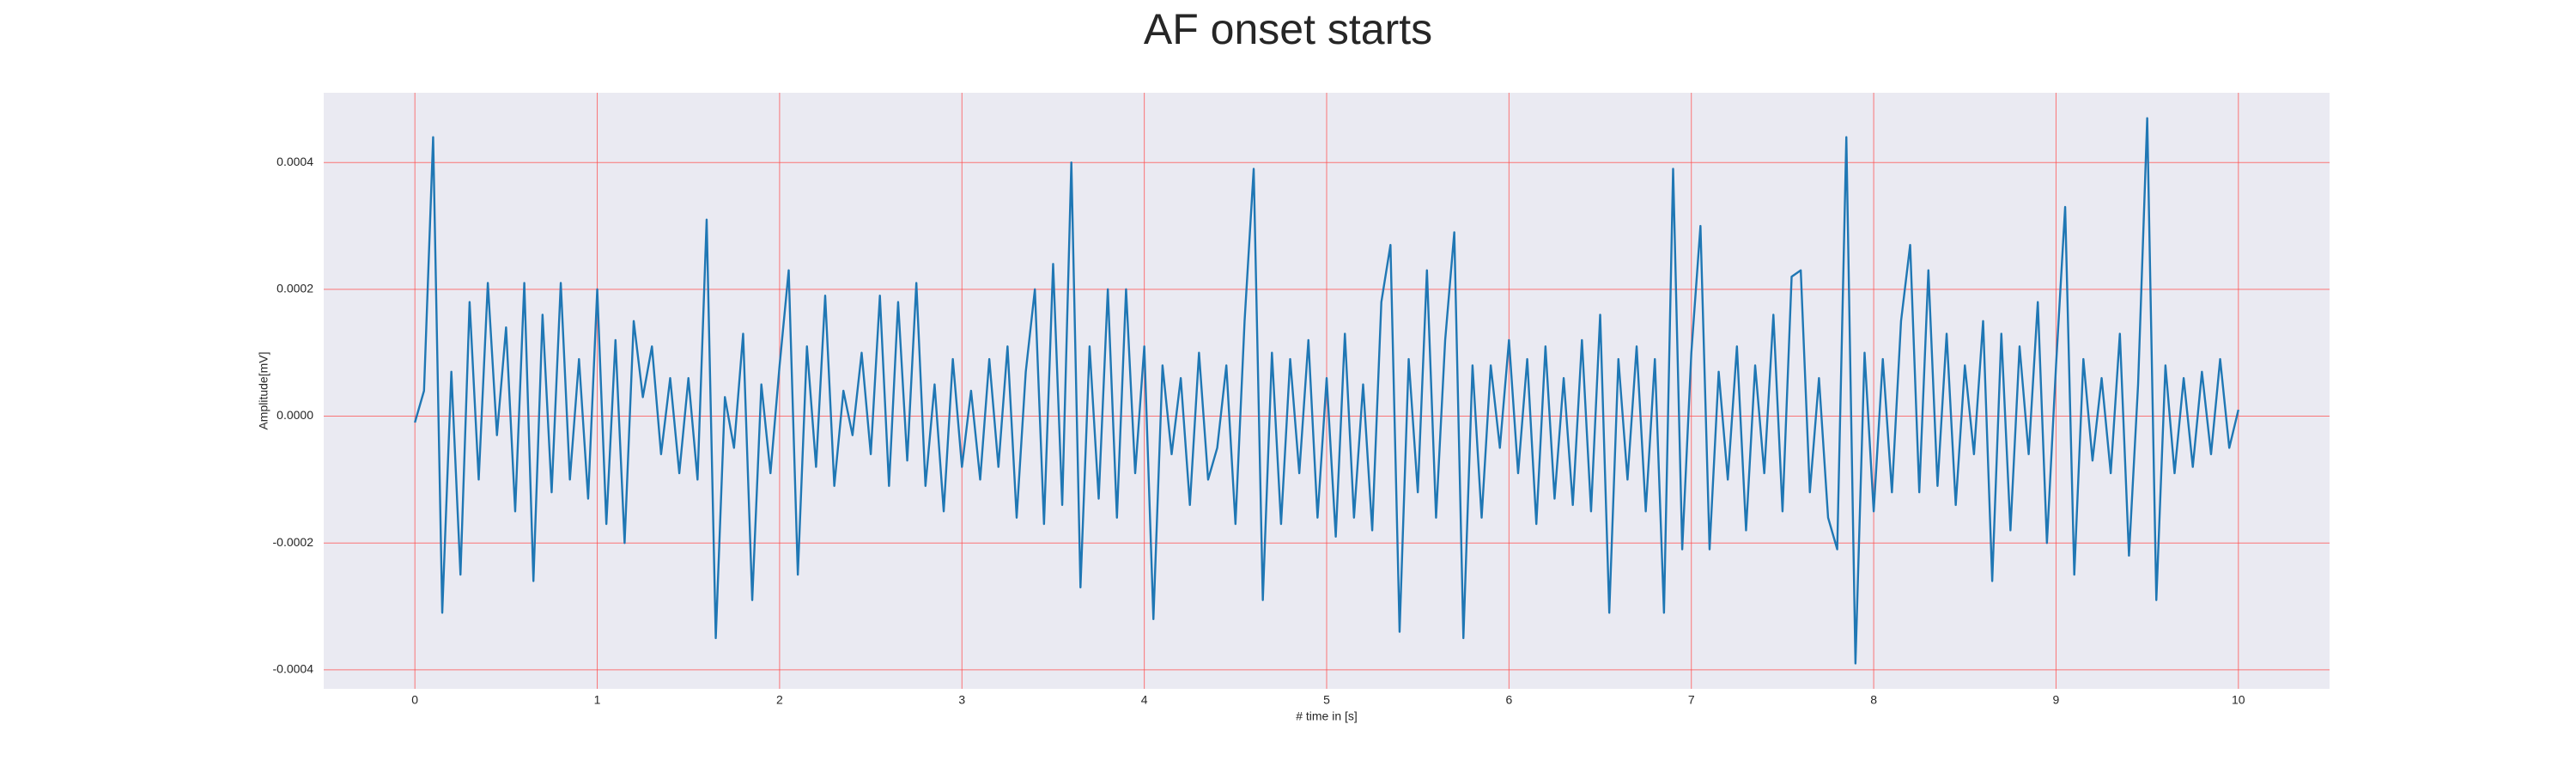  Describe the element at coordinates (1327, 716) in the screenshot. I see `x-axis-label: # time in [s]` at that location.